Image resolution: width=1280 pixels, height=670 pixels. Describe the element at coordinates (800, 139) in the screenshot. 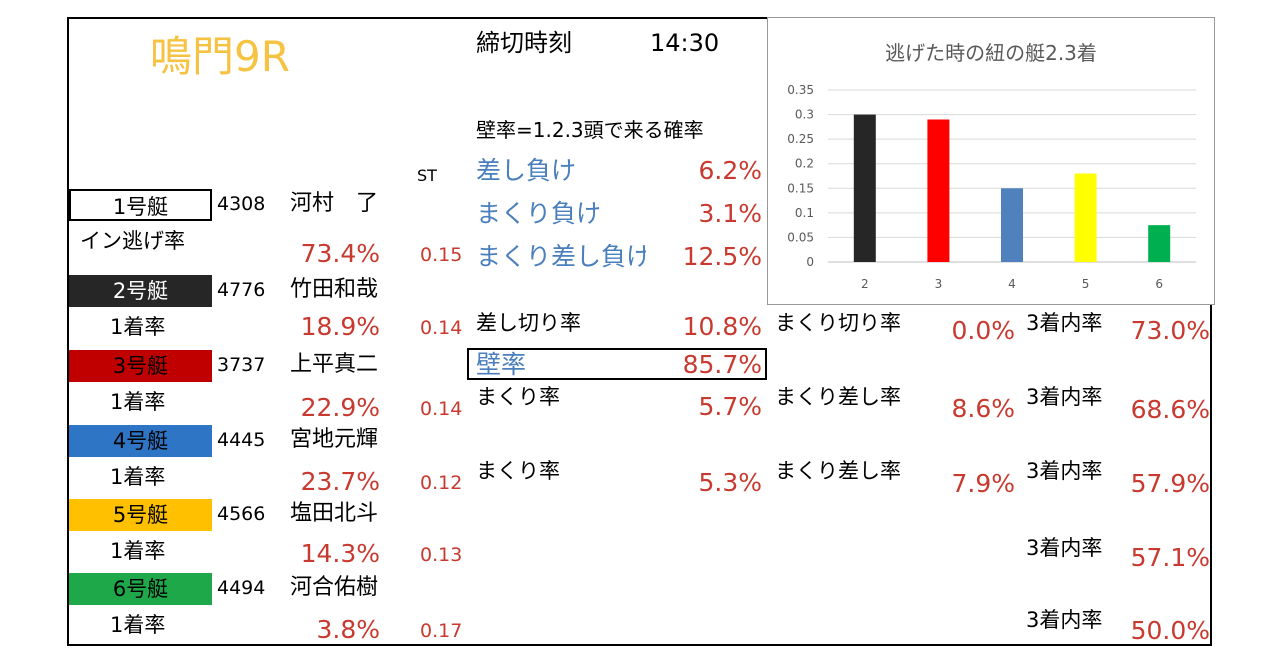

I see `y-tick-label: 0.25` at that location.